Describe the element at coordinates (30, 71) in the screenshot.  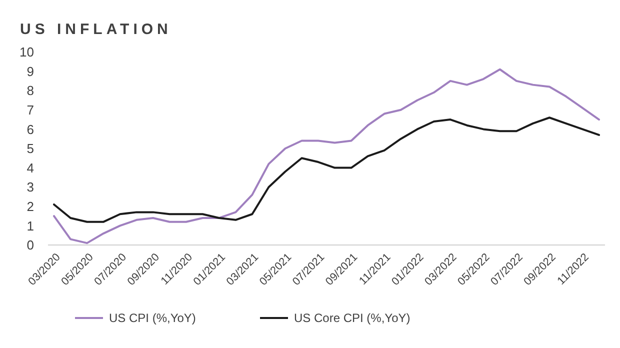
I see `y-tick-label: 9` at that location.